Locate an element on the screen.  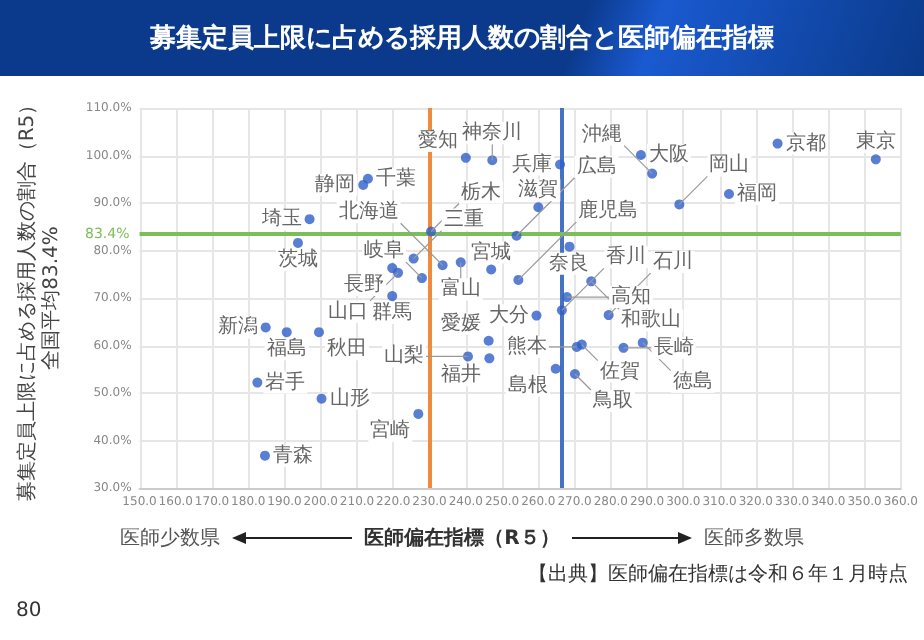
annotation: 埼玉 is located at coordinates (280, 218).